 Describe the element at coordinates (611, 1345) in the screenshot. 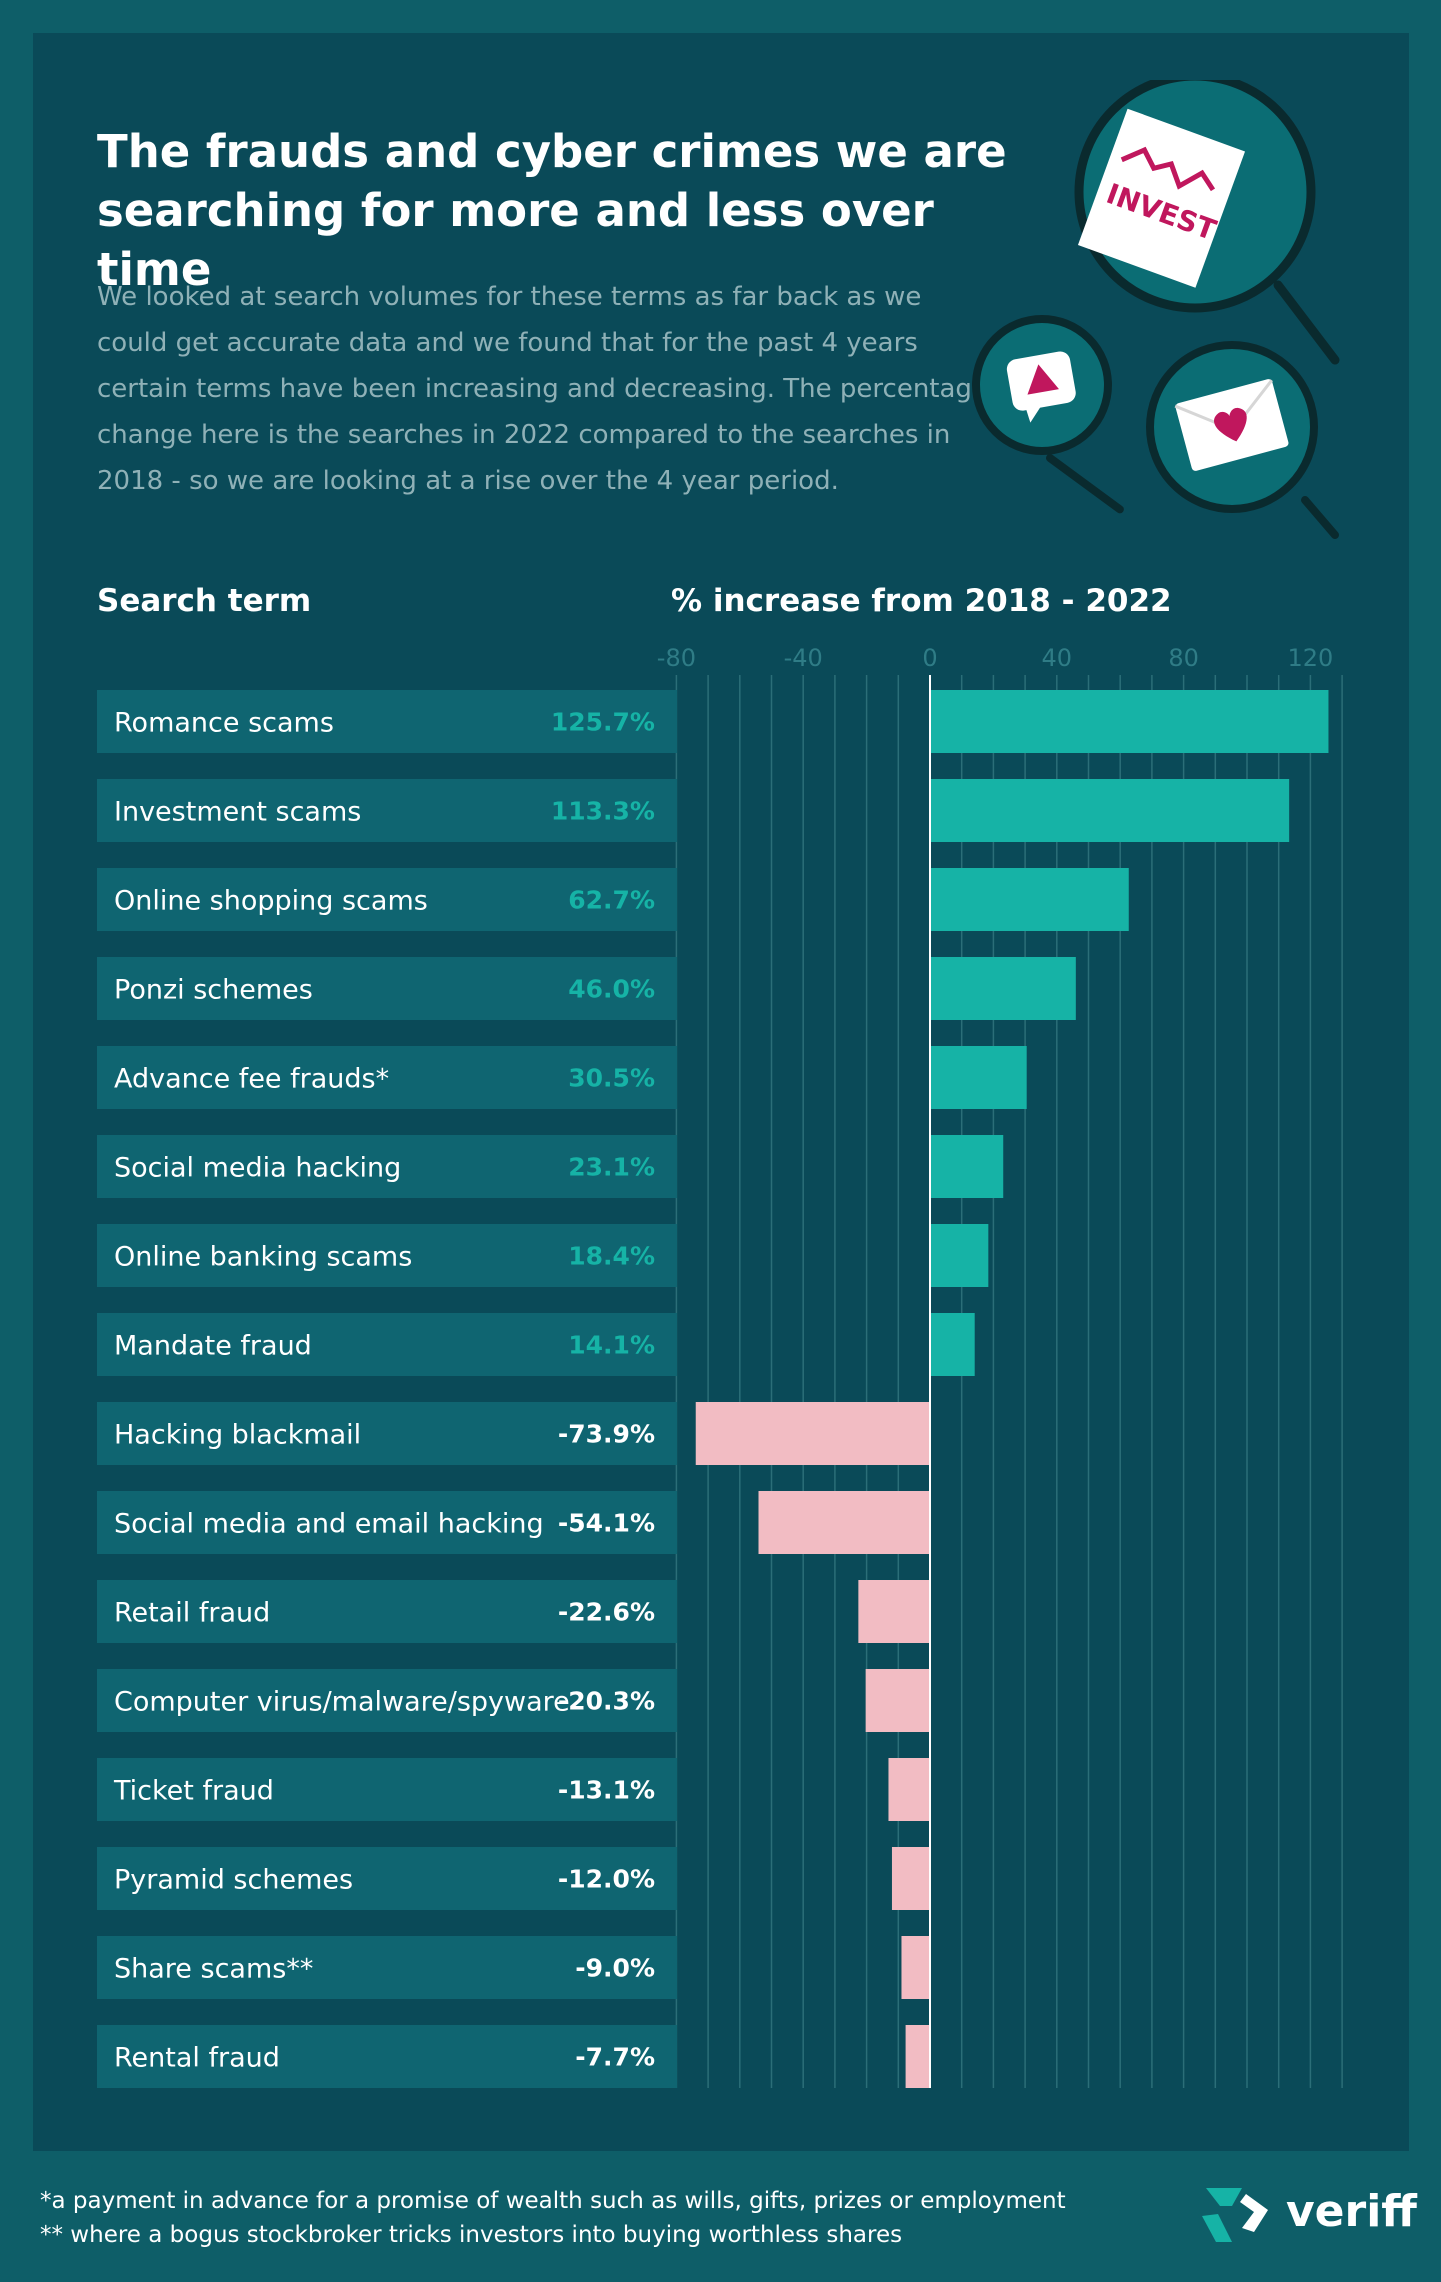

I see `value-label: 14.1%` at that location.